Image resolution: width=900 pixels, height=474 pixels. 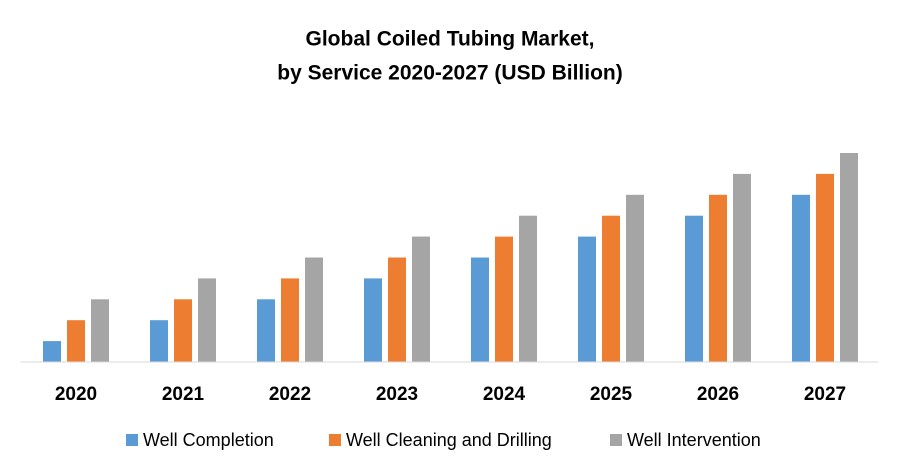 What do you see at coordinates (611, 394) in the screenshot?
I see `x-tick-label: 2025` at bounding box center [611, 394].